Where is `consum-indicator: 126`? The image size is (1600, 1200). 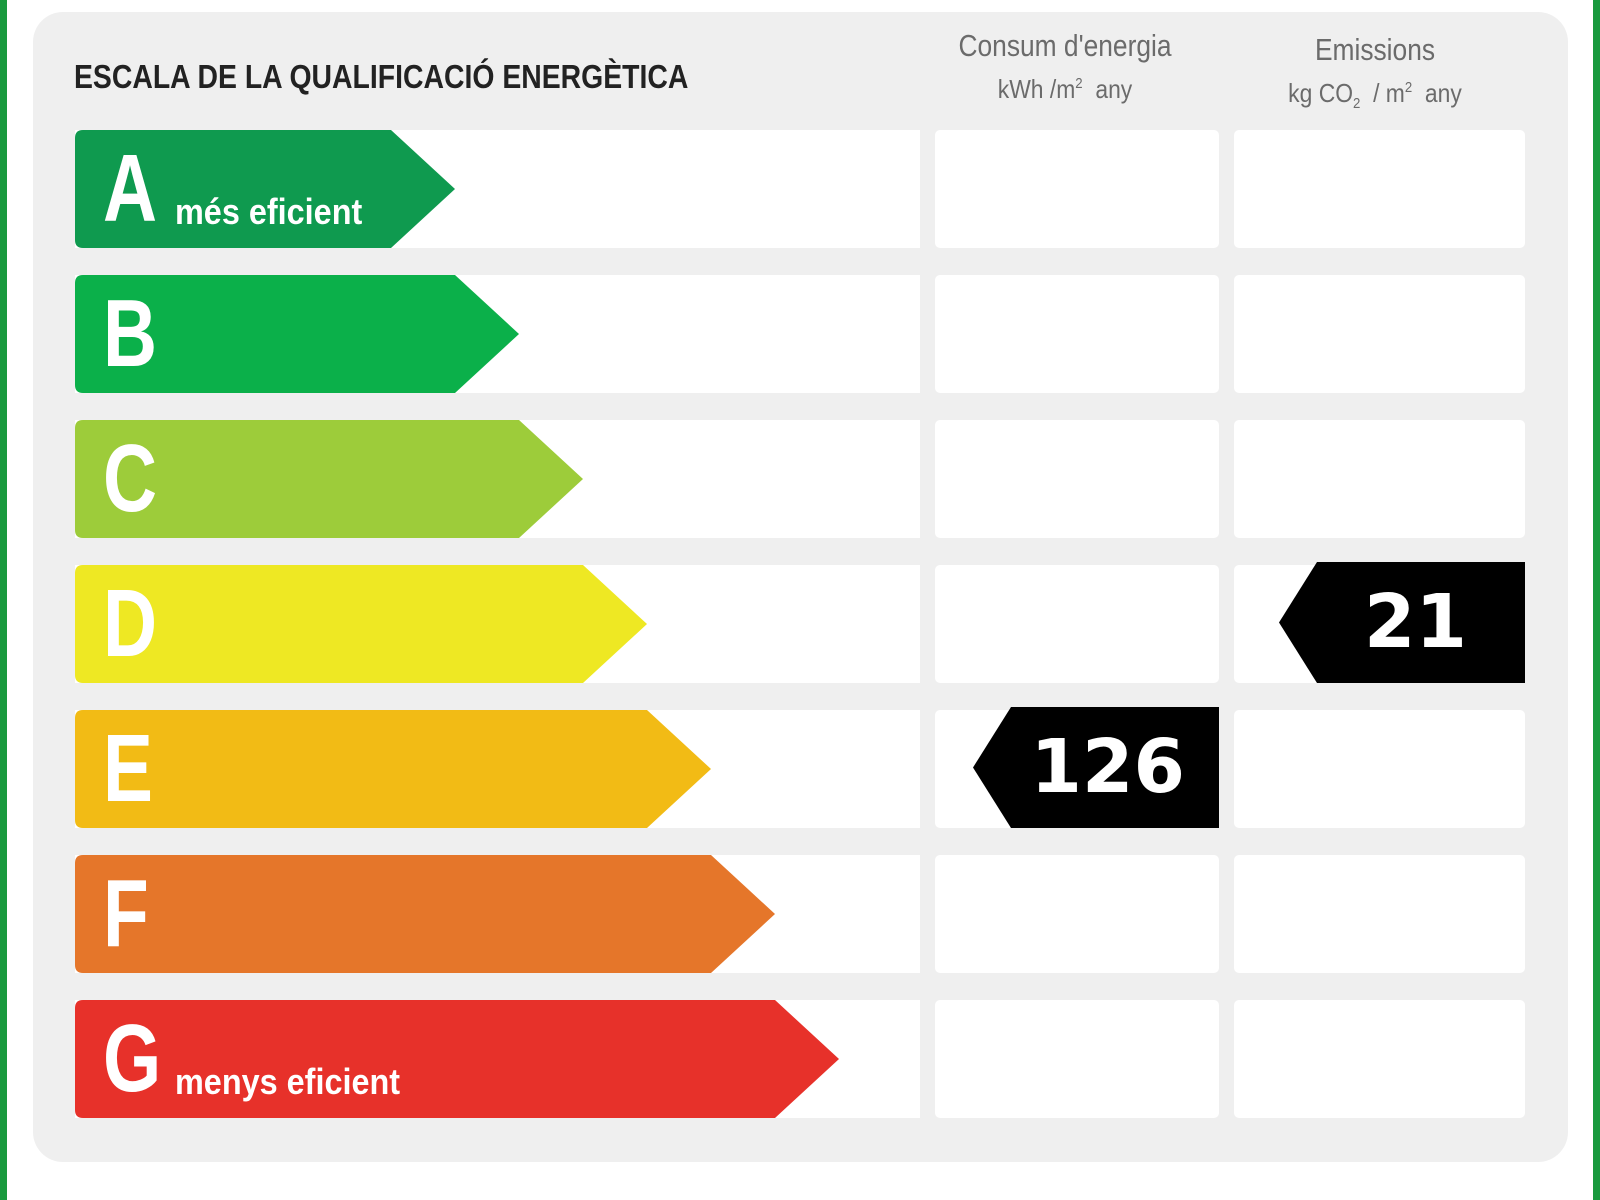 consum-indicator: 126 is located at coordinates (1096, 767).